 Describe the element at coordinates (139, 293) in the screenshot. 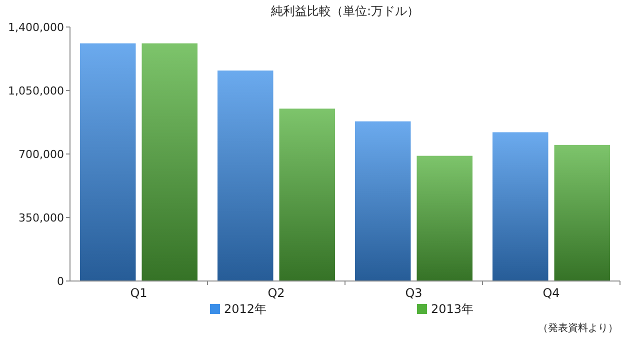

I see `x-tick-label: Q1` at that location.